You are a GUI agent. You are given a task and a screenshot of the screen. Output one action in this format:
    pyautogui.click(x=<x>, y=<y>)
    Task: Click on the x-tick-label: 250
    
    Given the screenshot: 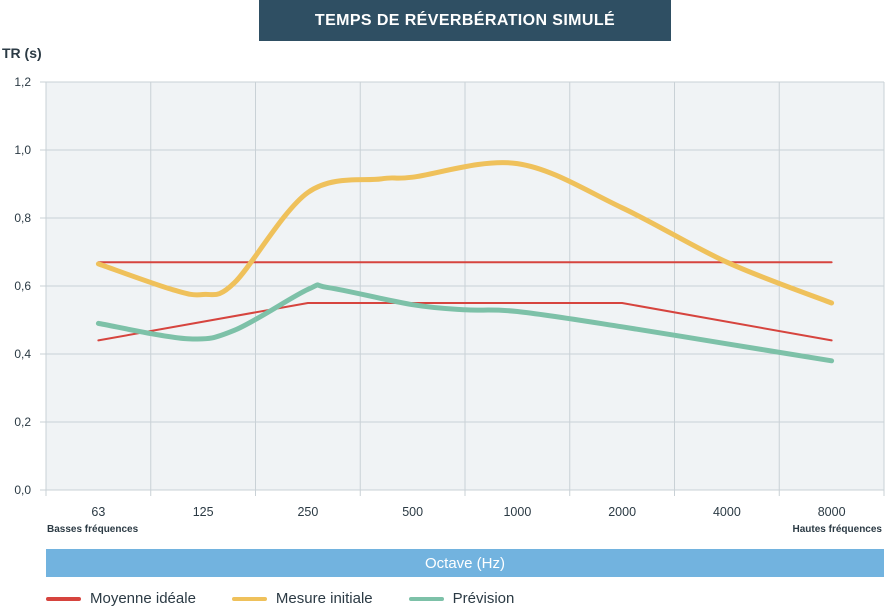 What is the action you would take?
    pyautogui.click(x=307, y=512)
    